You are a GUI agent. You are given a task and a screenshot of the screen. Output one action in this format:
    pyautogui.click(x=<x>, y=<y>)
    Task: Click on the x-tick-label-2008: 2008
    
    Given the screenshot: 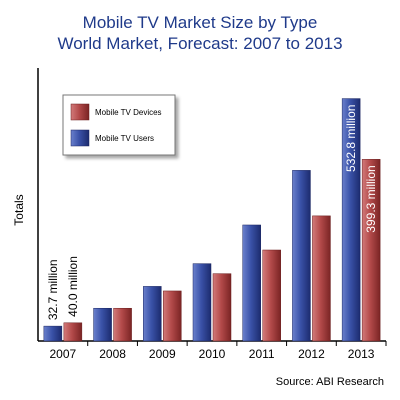 What is the action you would take?
    pyautogui.click(x=112, y=354)
    